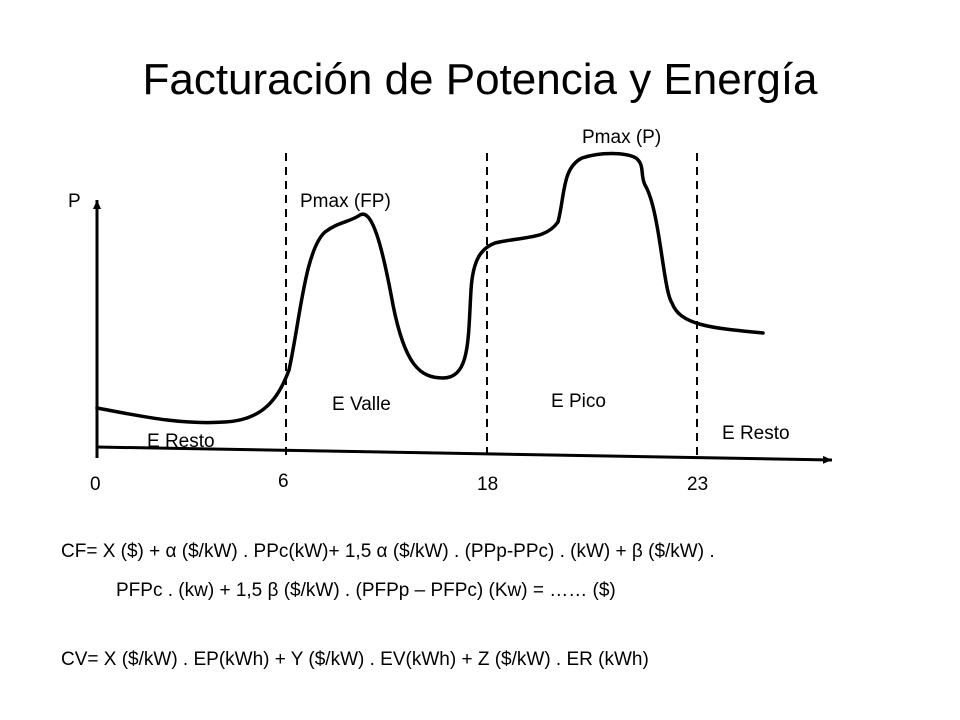  I want to click on label-e-resto-right: E Resto, so click(756, 433).